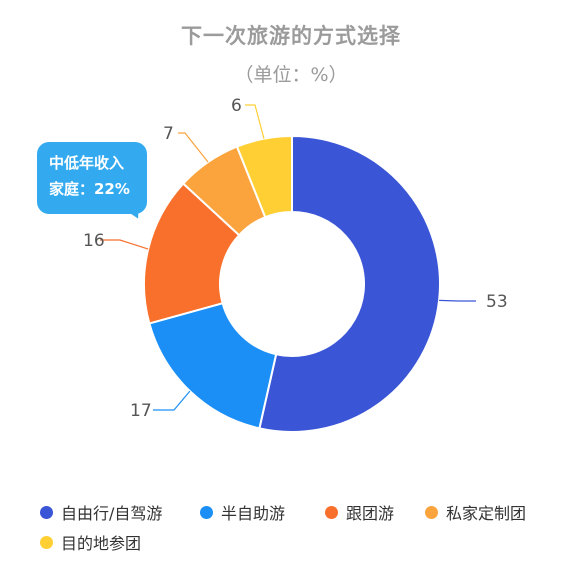  I want to click on legend-item-3: 私家定制团, so click(475, 512).